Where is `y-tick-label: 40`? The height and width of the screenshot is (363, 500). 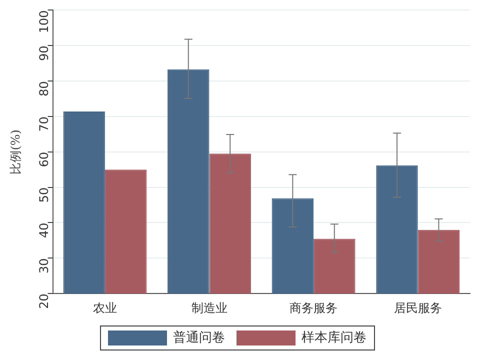
y-tick-label: 40 is located at coordinates (43, 230).